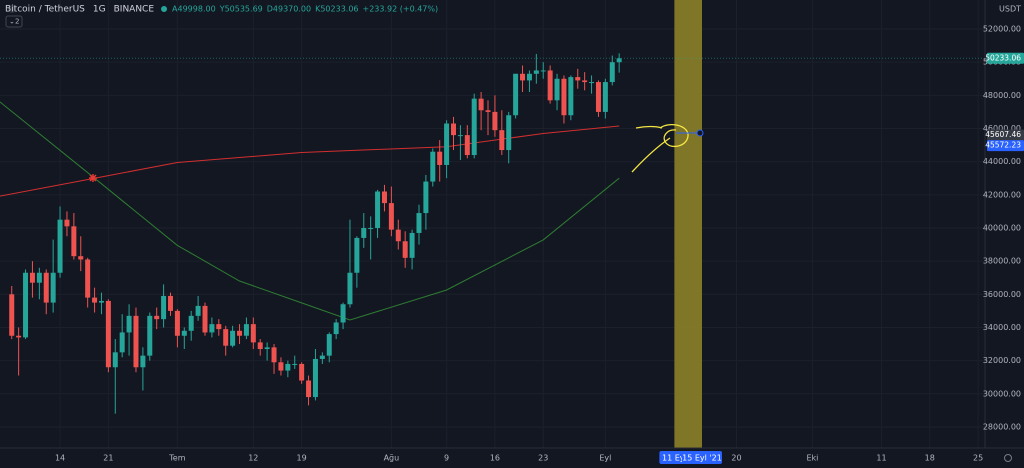  What do you see at coordinates (1002, 128) in the screenshot?
I see `y-tick-label: 46000.00` at bounding box center [1002, 128].